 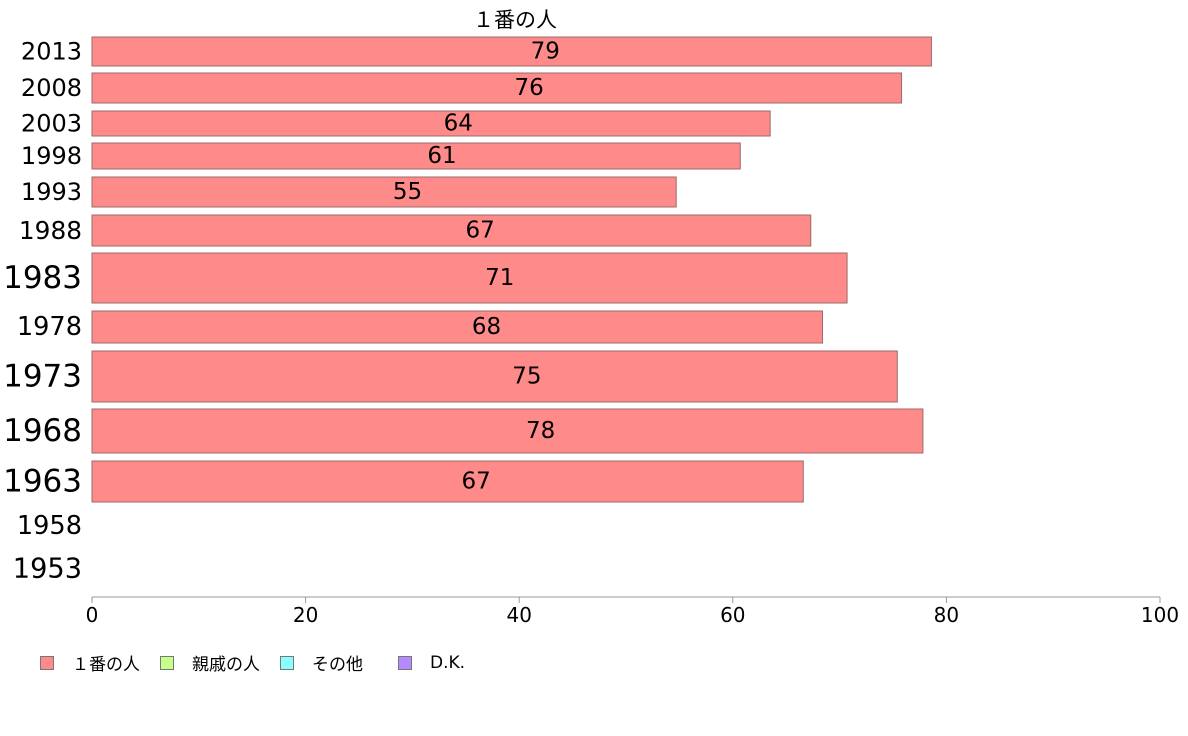 I want to click on data-label: 68, so click(x=486, y=327).